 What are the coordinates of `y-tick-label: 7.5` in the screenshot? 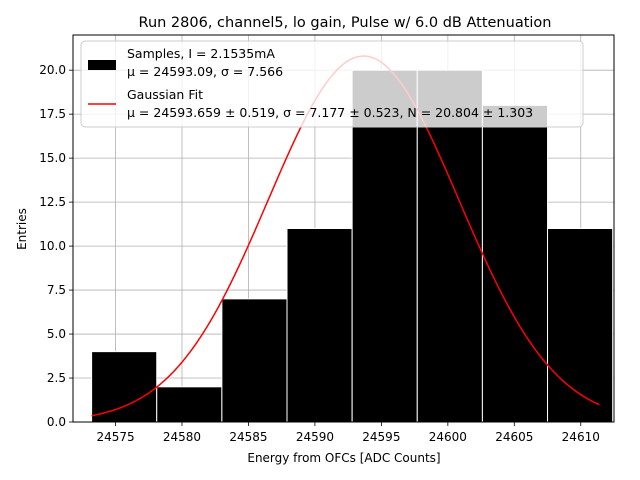 It's located at (56, 290).